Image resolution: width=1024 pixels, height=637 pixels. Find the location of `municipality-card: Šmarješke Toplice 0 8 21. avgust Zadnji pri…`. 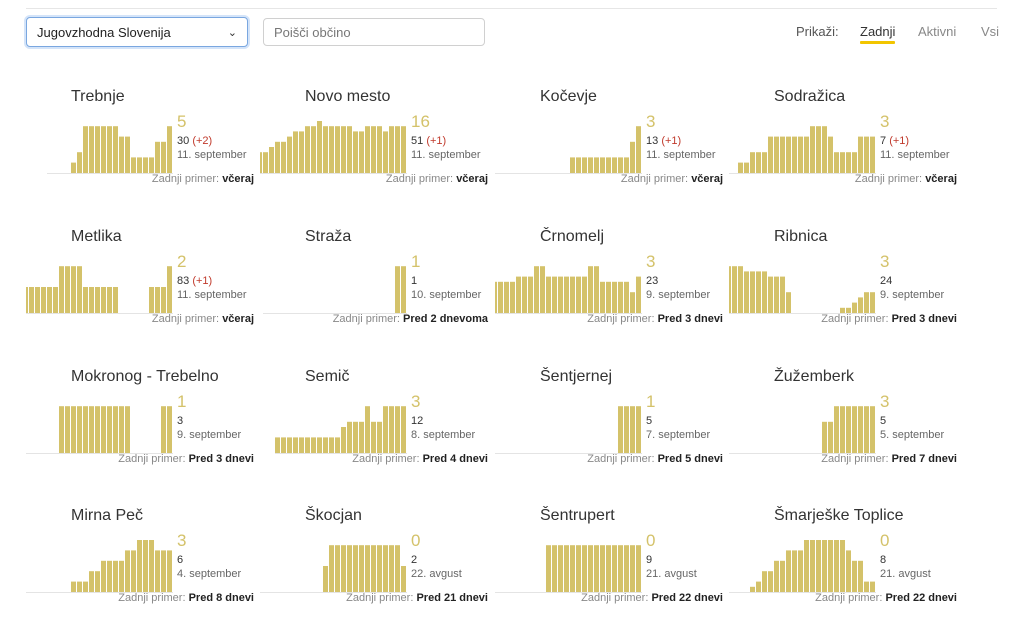

municipality-card: Šmarješke Toplice 0 8 21. avgust Zadnji pri… is located at coordinates (843, 572).